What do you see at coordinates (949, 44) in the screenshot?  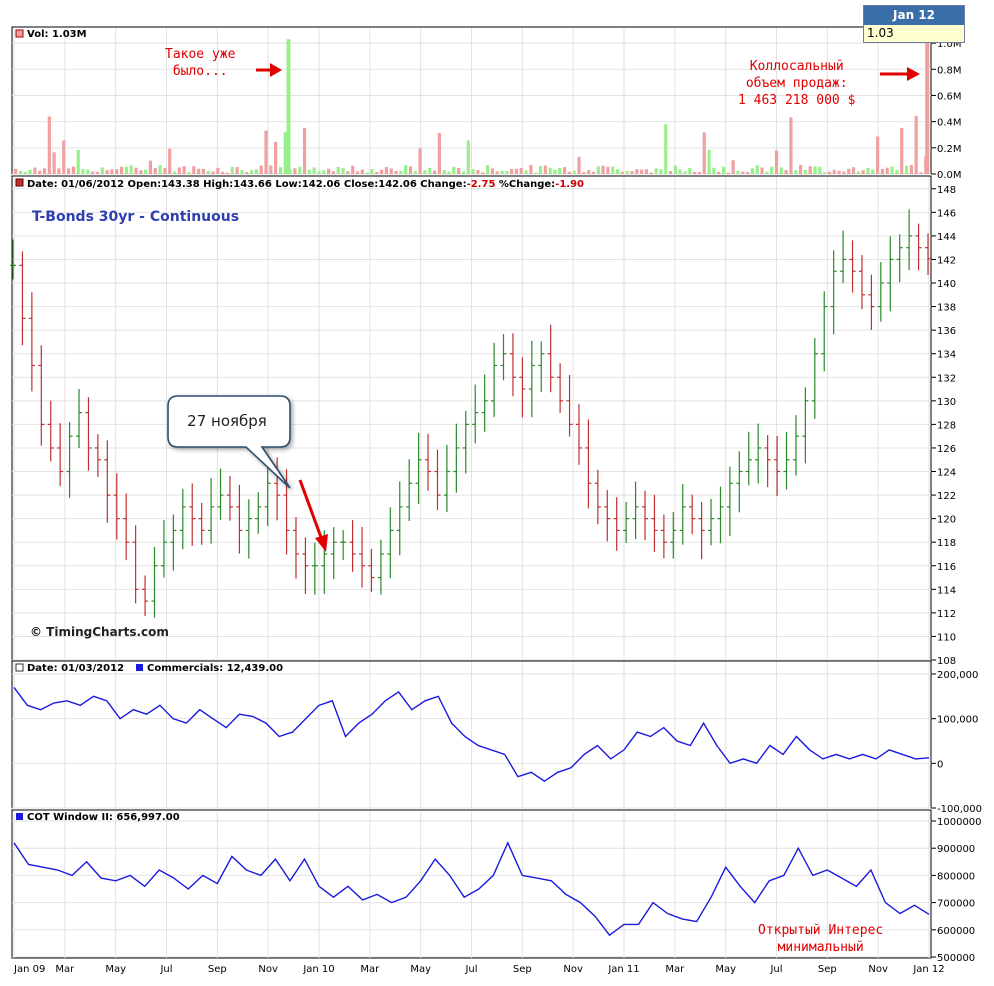 I see `y-tick-label: 1.0M` at bounding box center [949, 44].